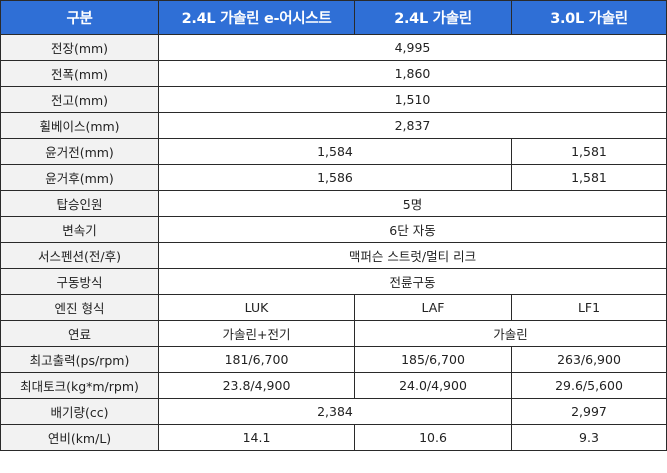  Describe the element at coordinates (589, 437) in the screenshot. I see `spec-value-cell: 9.3` at that location.